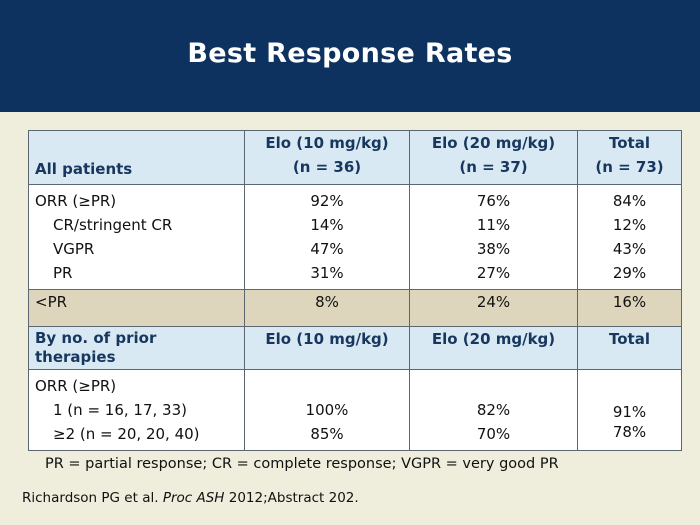  Describe the element at coordinates (63, 273) in the screenshot. I see `row-label: PR` at that location.